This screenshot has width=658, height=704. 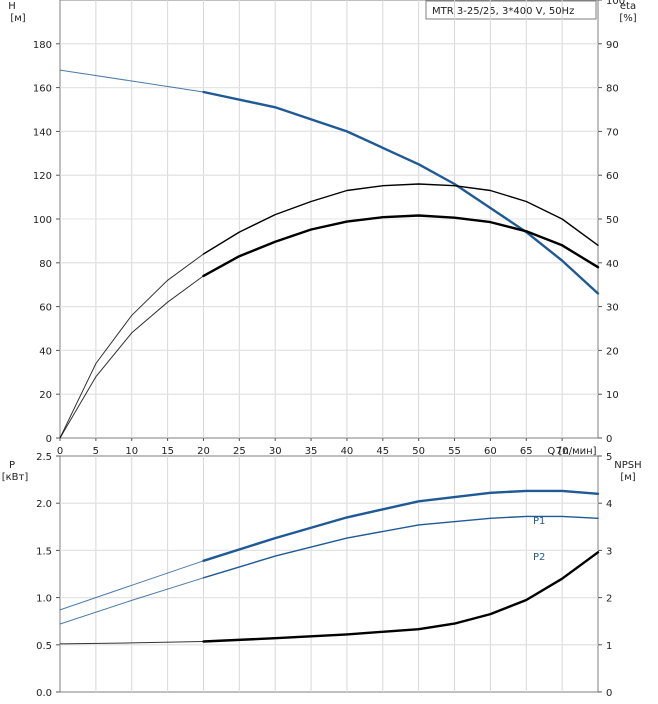 What do you see at coordinates (45, 351) in the screenshot?
I see `left-tick-label: 40` at bounding box center [45, 351].